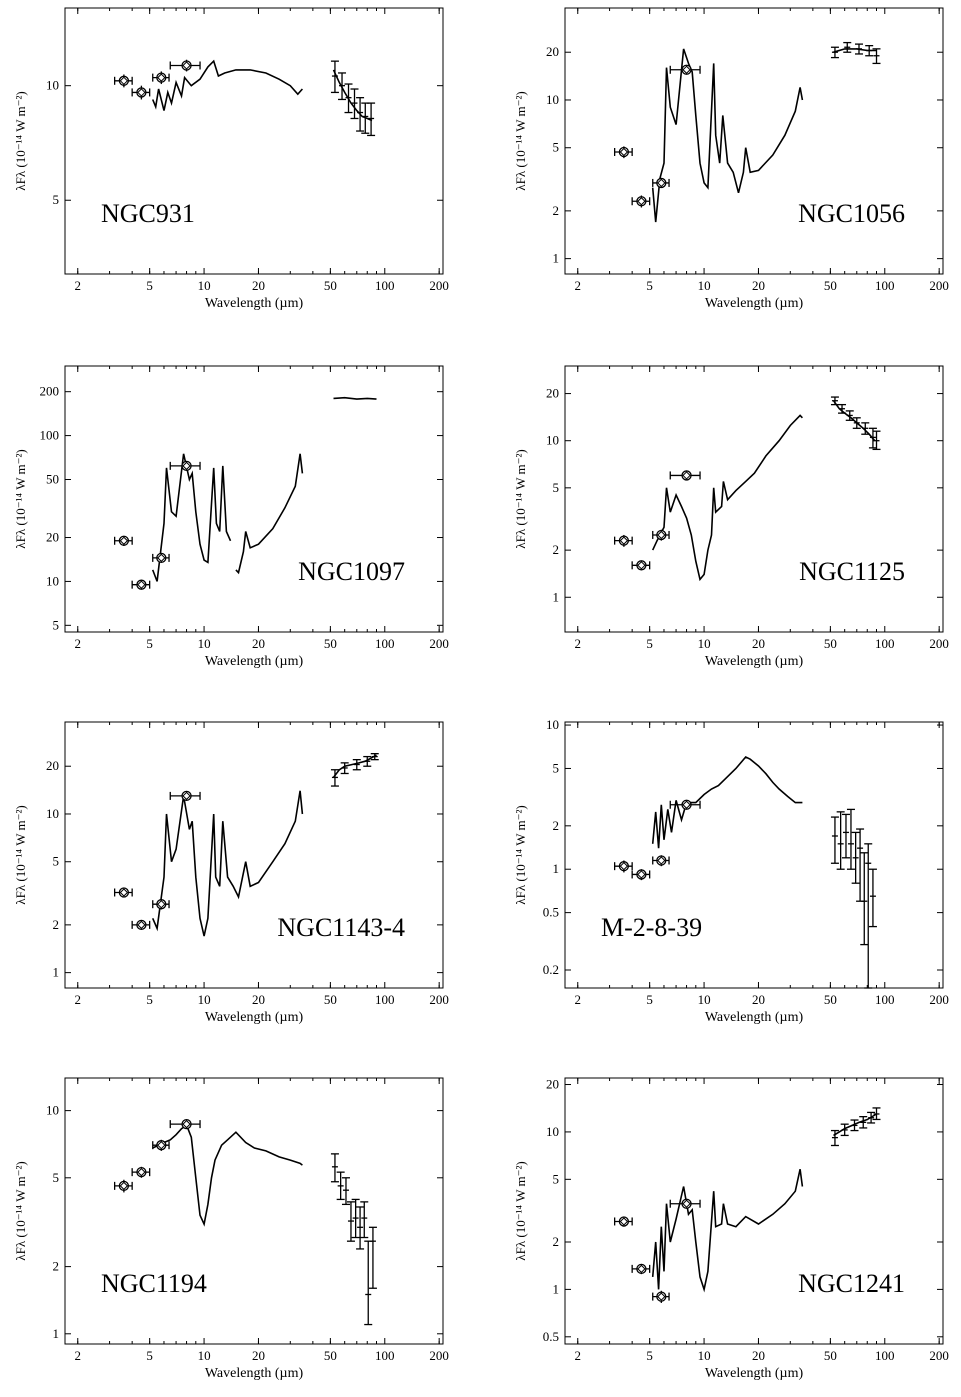 The image size is (961, 1397). What do you see at coordinates (852, 571) in the screenshot?
I see `panel-label: NGC1125` at bounding box center [852, 571].